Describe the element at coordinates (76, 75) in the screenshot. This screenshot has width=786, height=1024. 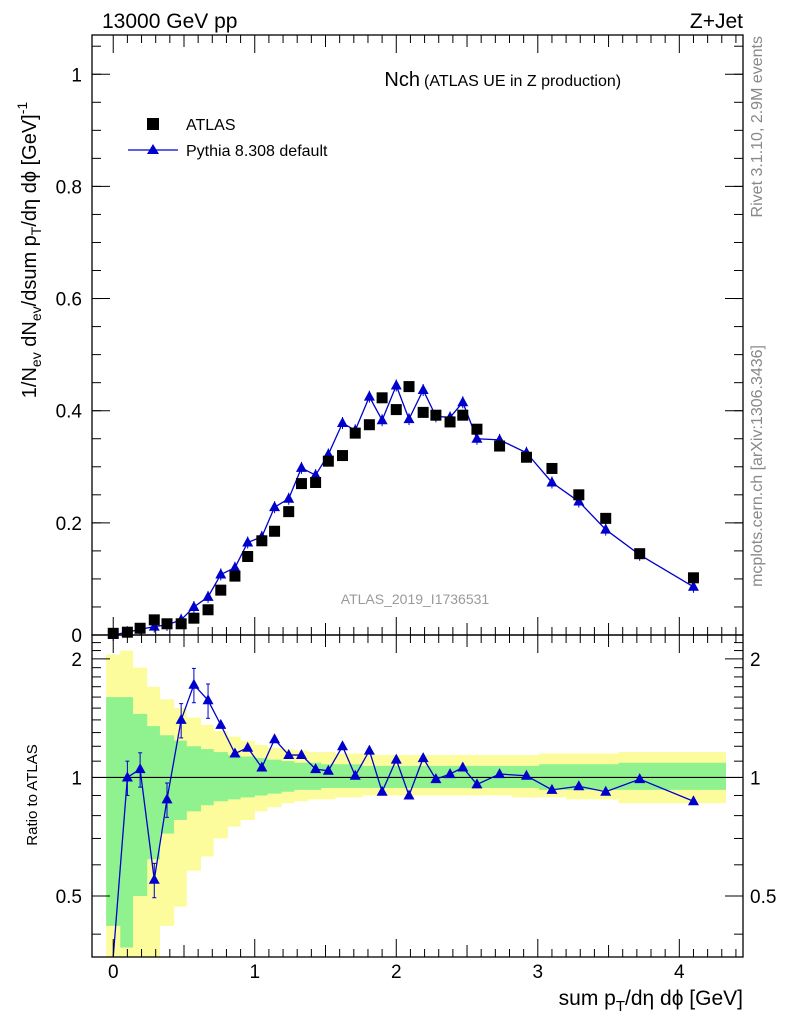
I see `main-ytick-label: 1` at that location.